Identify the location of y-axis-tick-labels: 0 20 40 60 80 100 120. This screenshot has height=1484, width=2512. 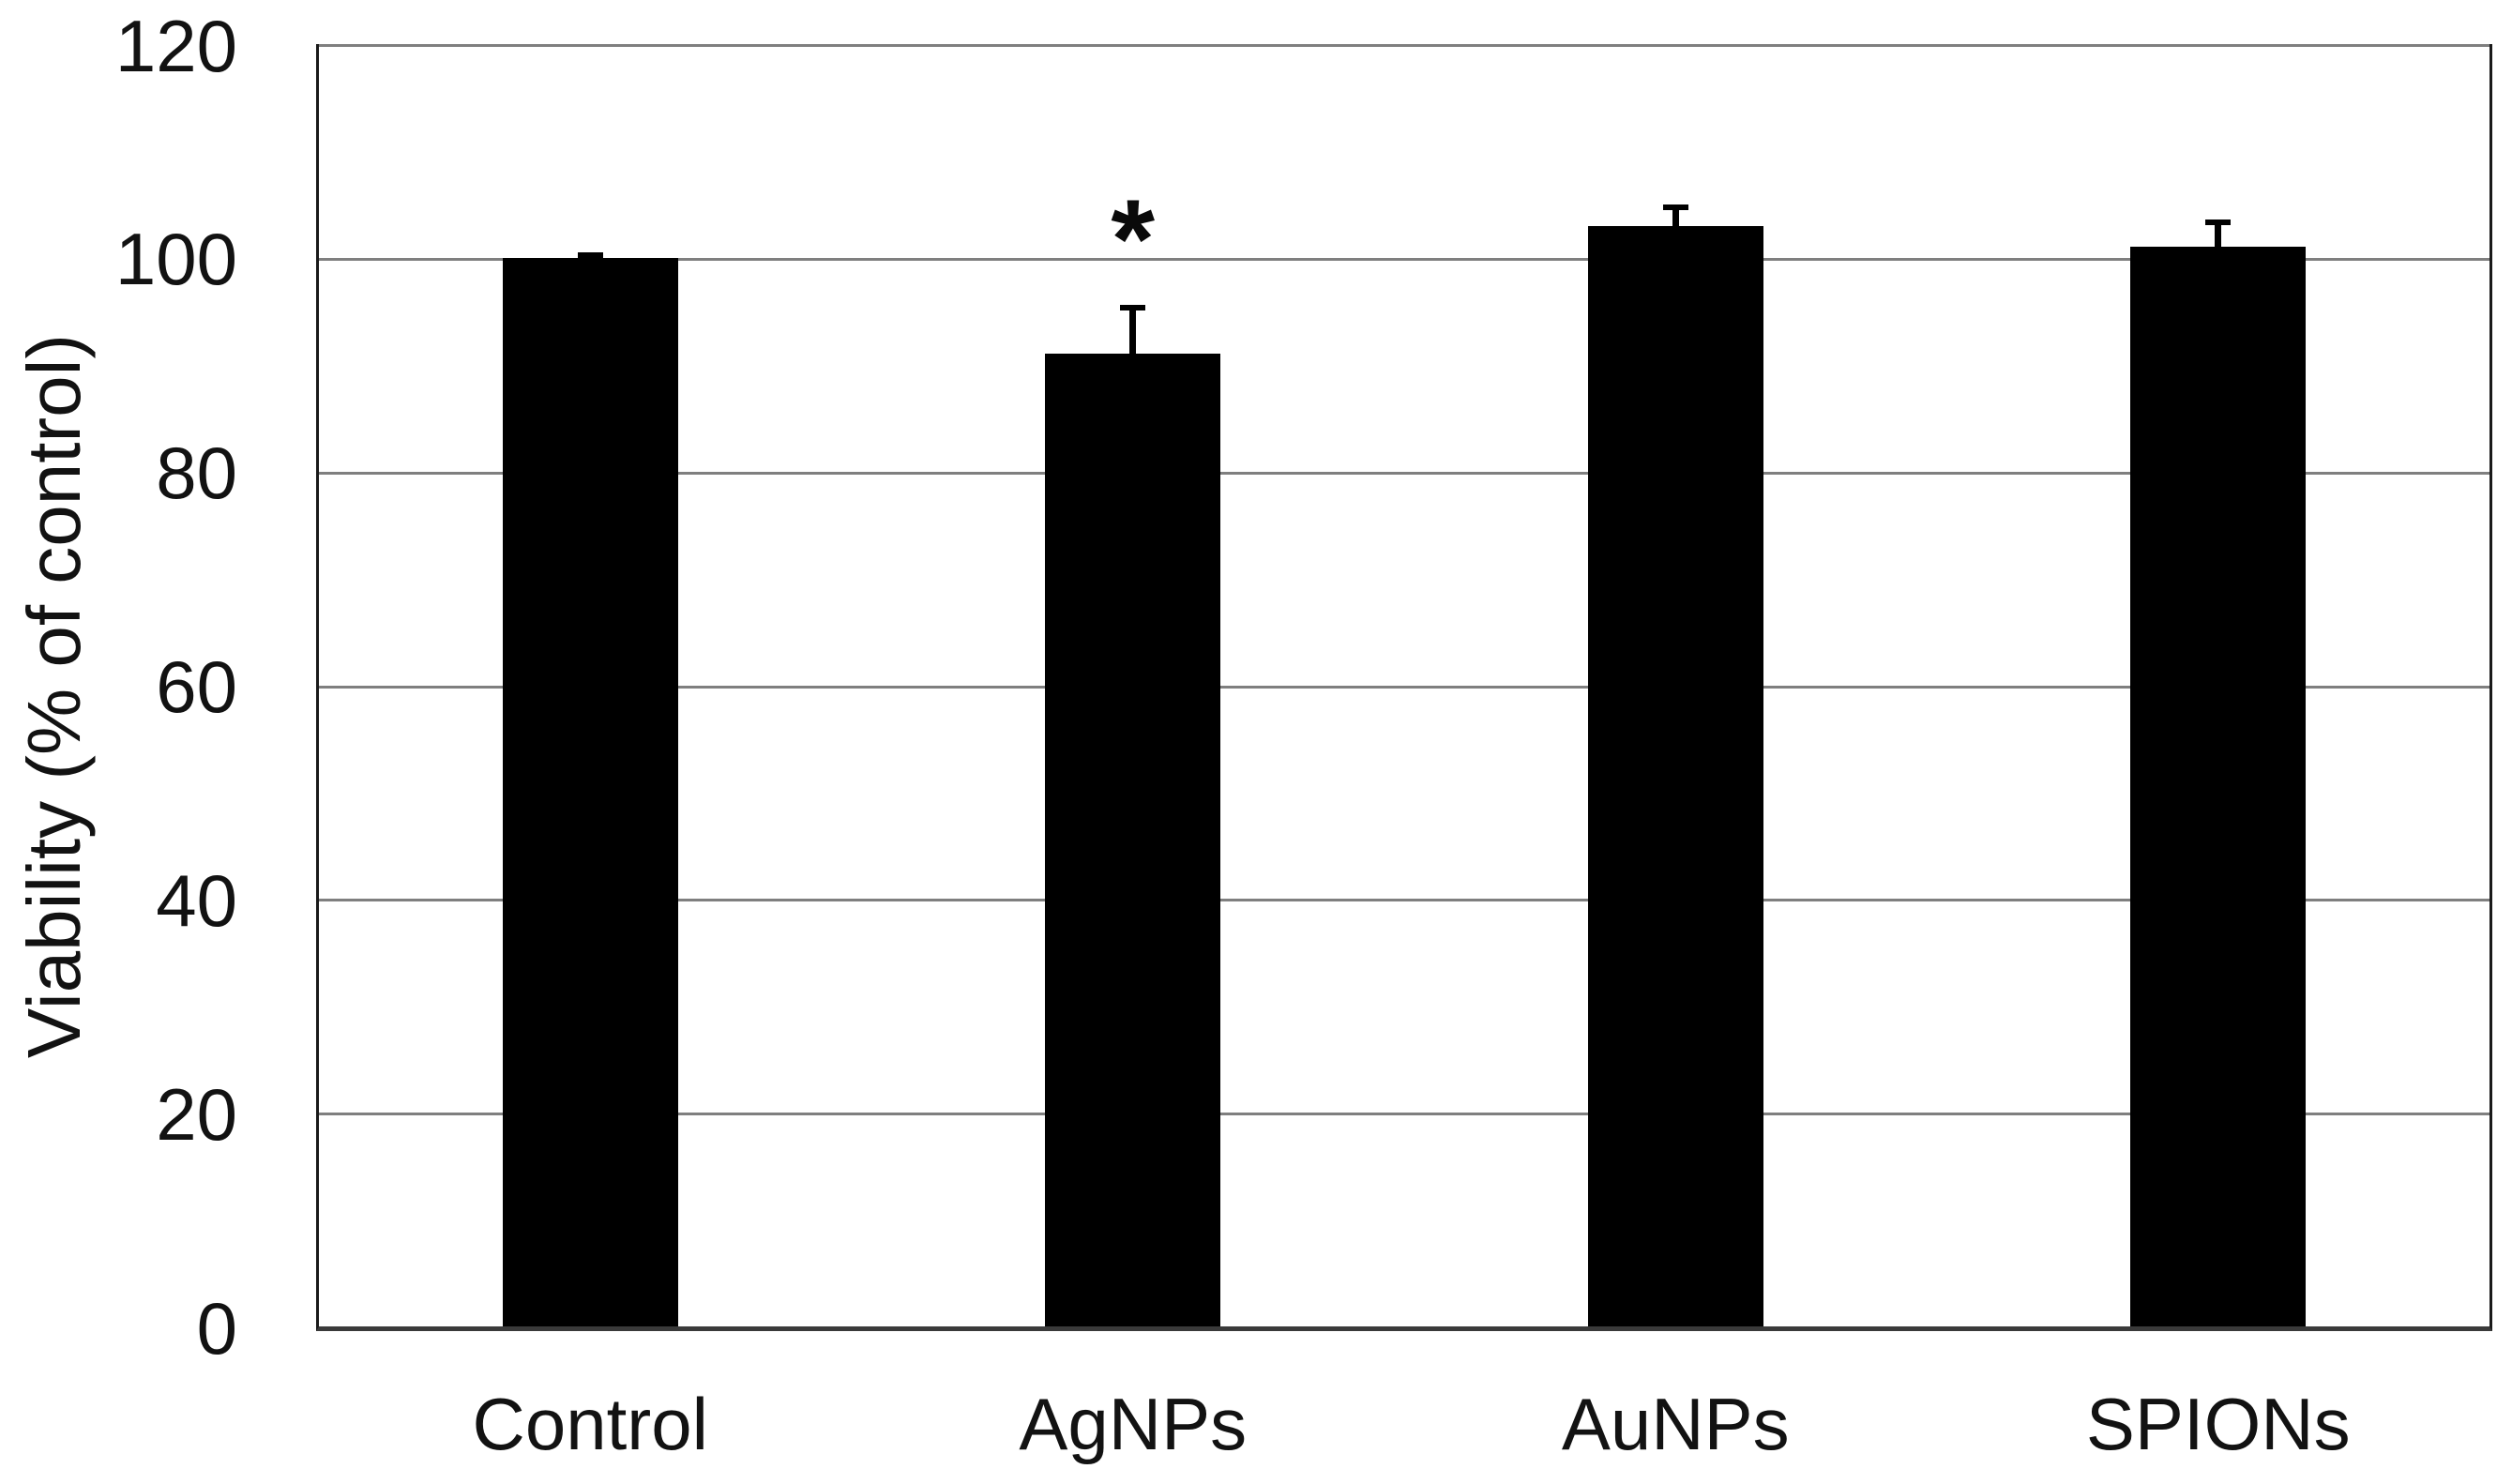
(118, 742).